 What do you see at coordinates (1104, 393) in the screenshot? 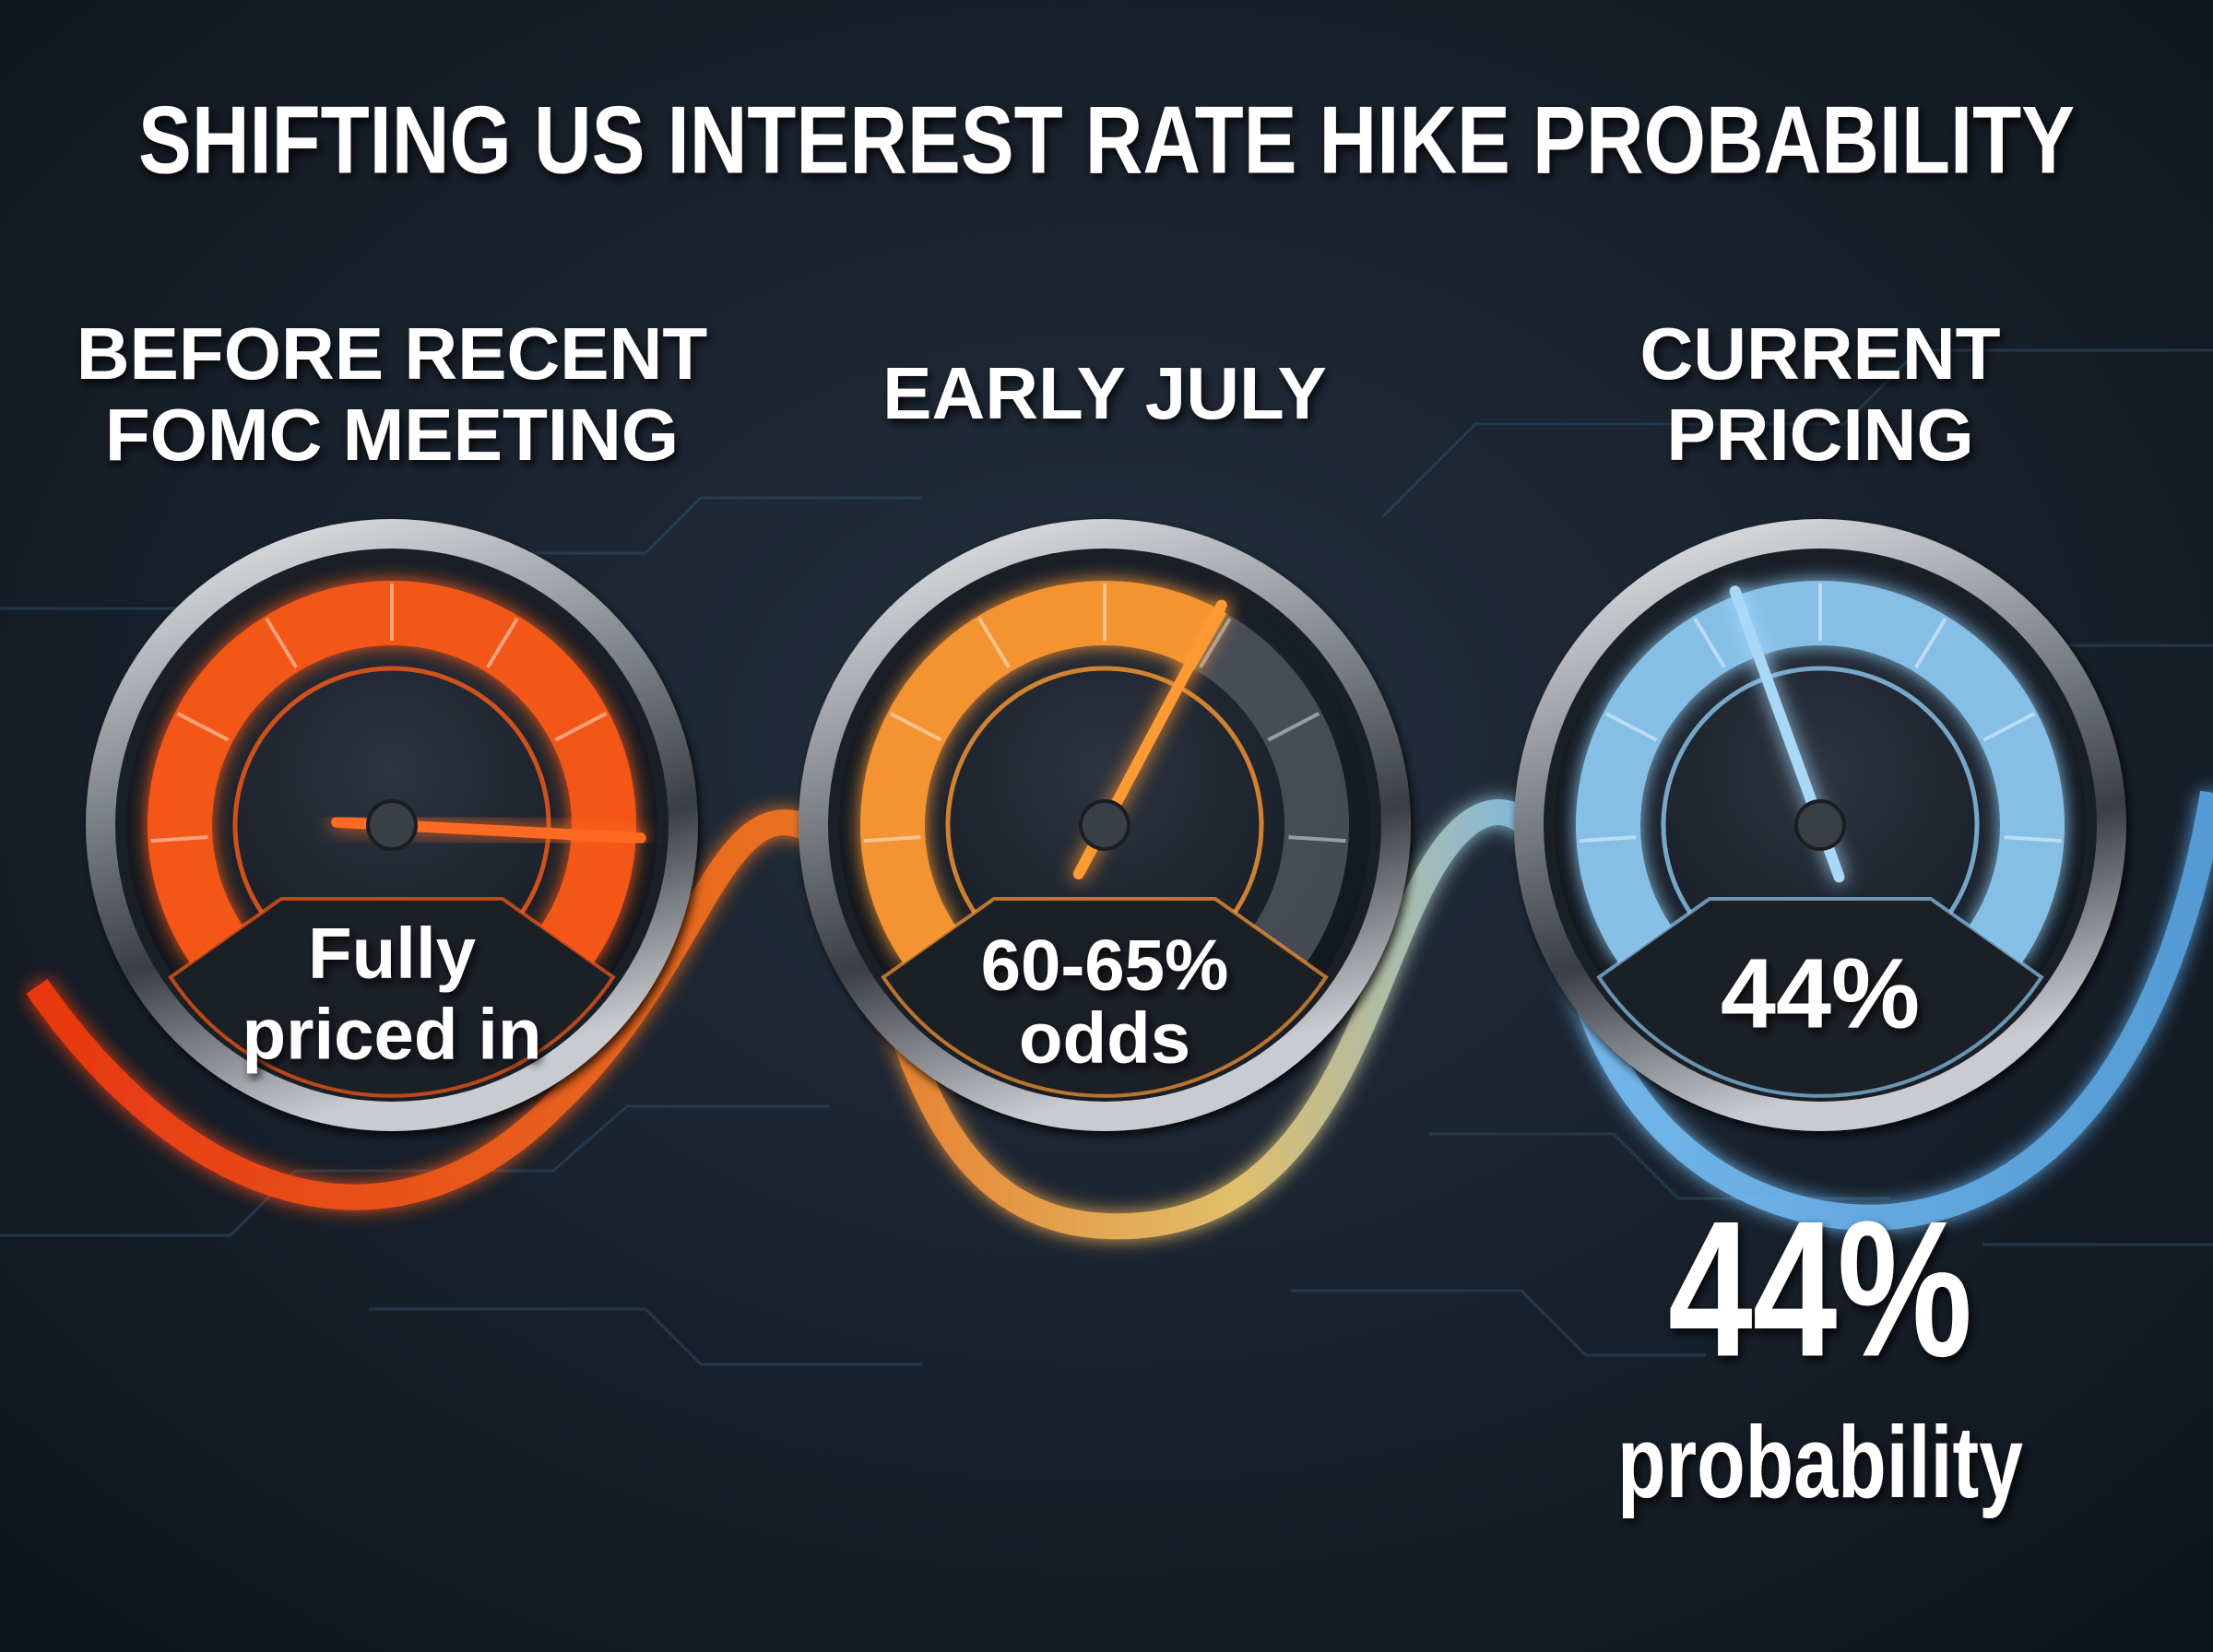
I see `gauge-heading: EARLY JULY` at bounding box center [1104, 393].